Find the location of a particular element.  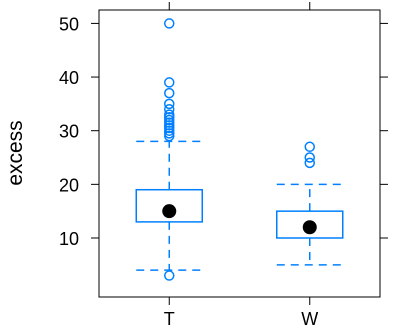

x-tick-label-1: W is located at coordinates (309, 319).